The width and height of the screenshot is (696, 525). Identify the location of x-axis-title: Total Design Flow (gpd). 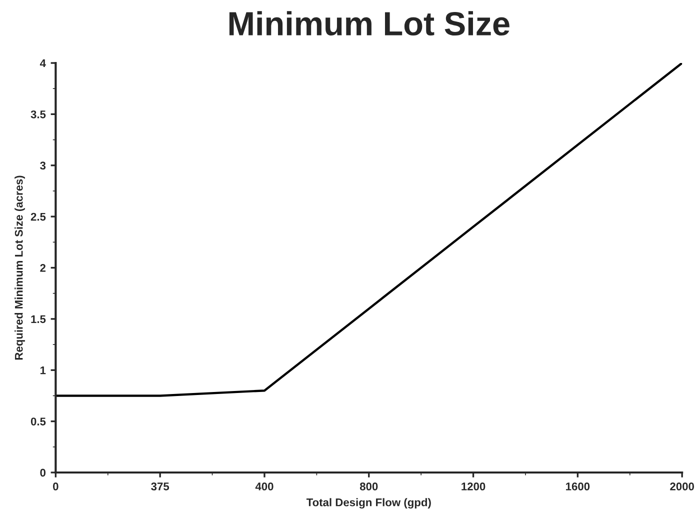
(368, 503).